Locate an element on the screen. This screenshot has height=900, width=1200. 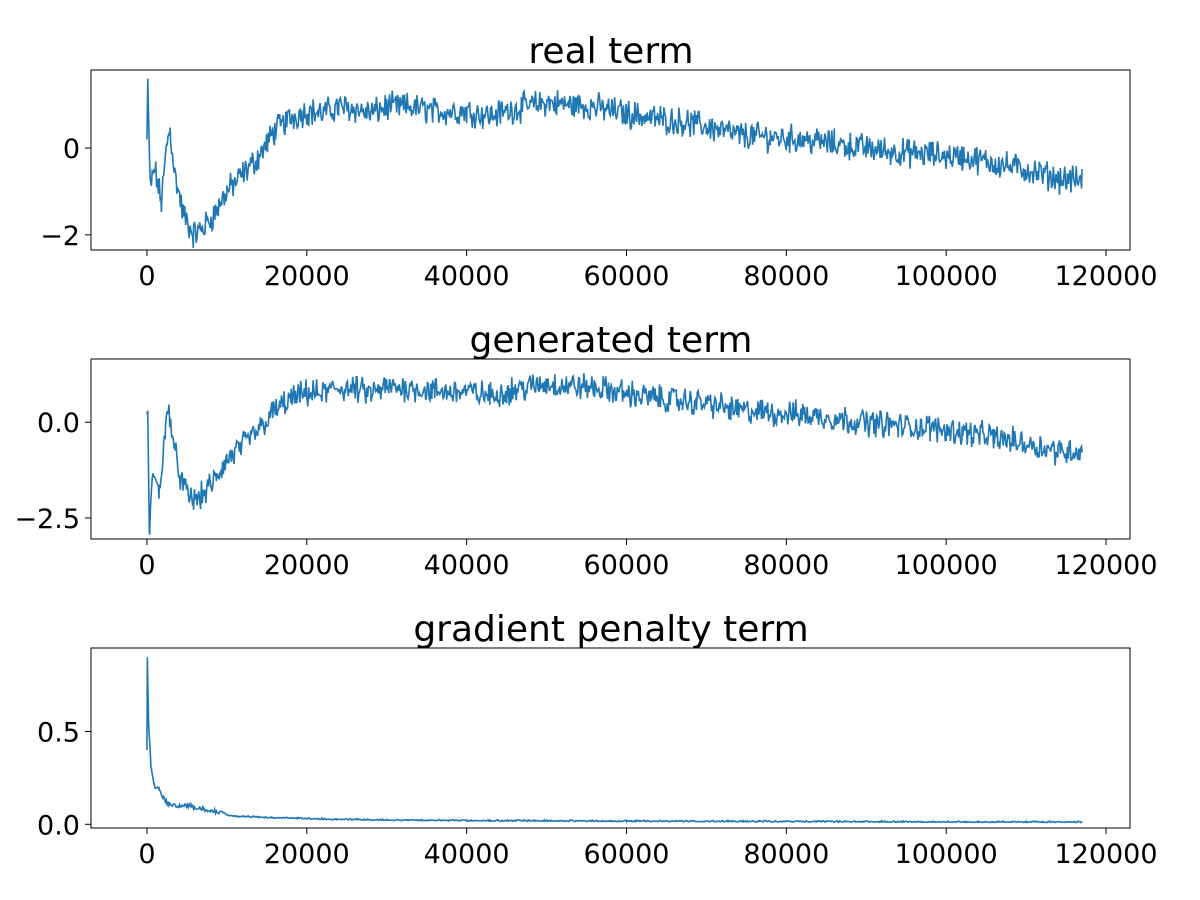
chart-title: real term is located at coordinates (610, 51).